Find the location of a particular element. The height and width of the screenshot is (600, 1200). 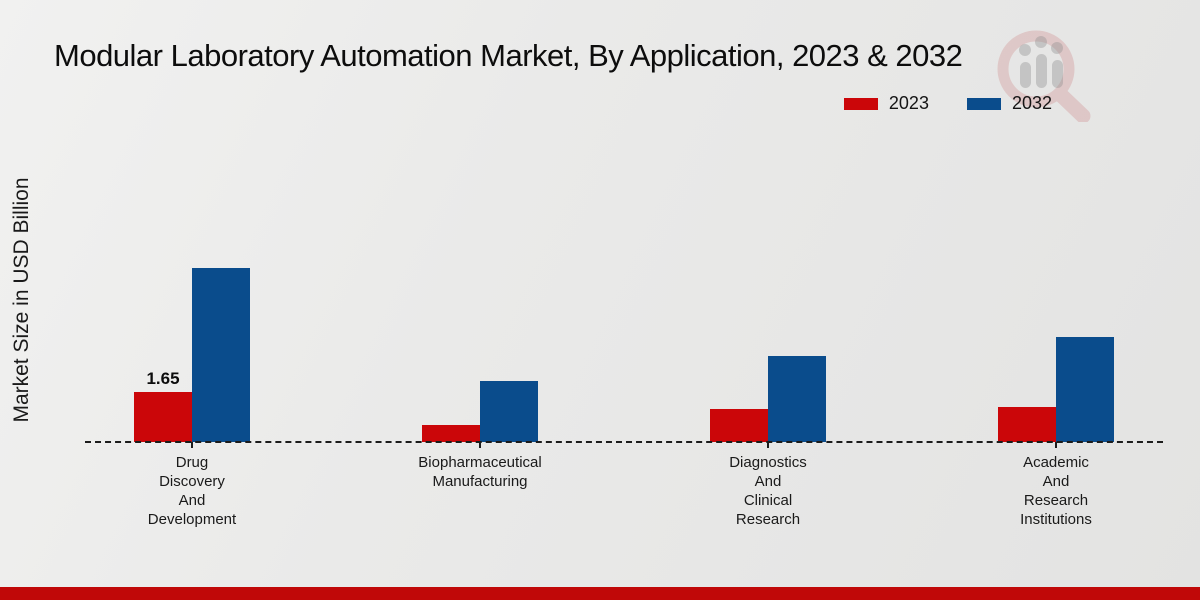

x-axis-category-label: Academic And Research Institutions is located at coordinates (1056, 491).